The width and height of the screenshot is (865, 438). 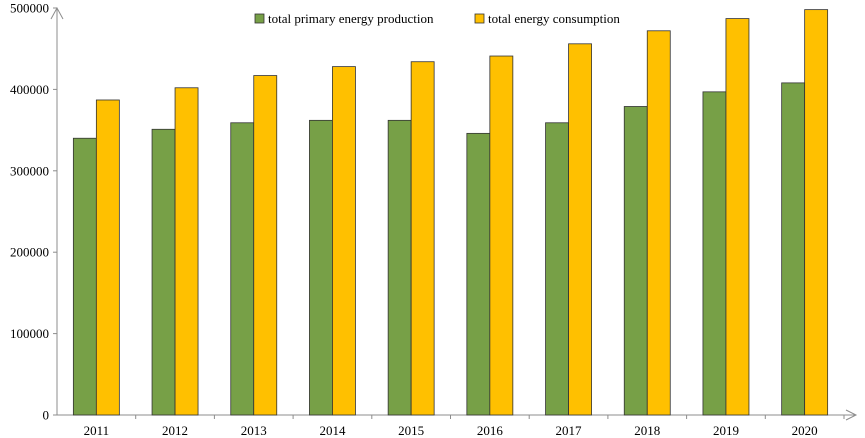 What do you see at coordinates (29, 170) in the screenshot?
I see `y-tick-label: 300000` at bounding box center [29, 170].